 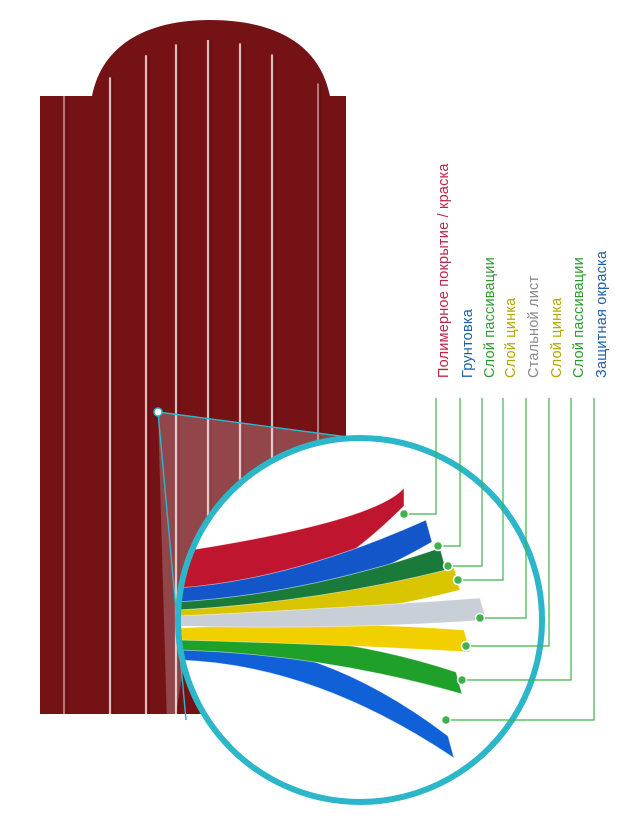 What do you see at coordinates (602, 314) in the screenshot?
I see `layer-label: Защитная окраска` at bounding box center [602, 314].